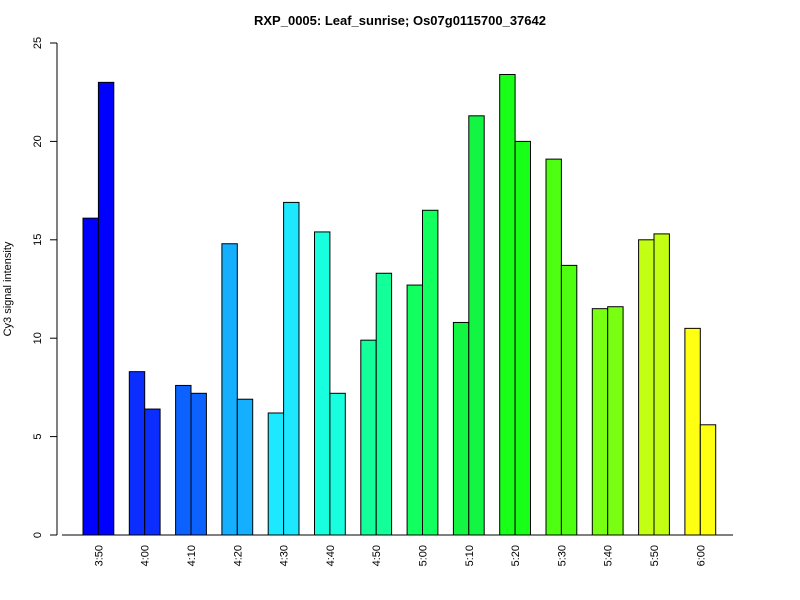 The height and width of the screenshot is (600, 800). Describe the element at coordinates (99, 555) in the screenshot. I see `x-tick-label: 3:50` at that location.